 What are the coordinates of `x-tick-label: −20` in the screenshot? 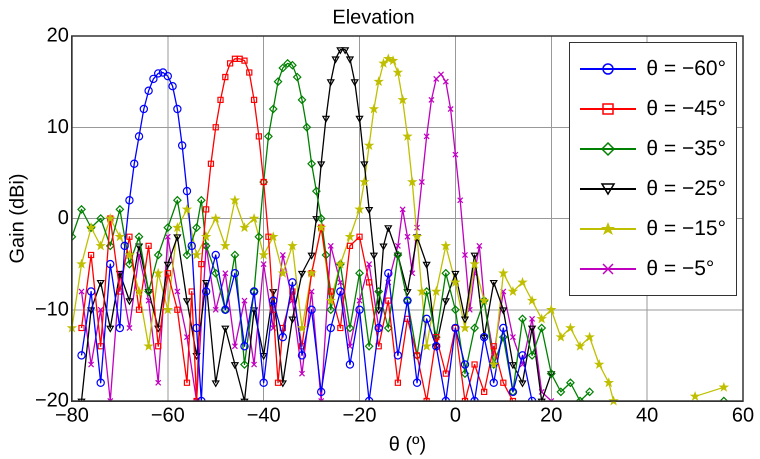 It's located at (359, 415).